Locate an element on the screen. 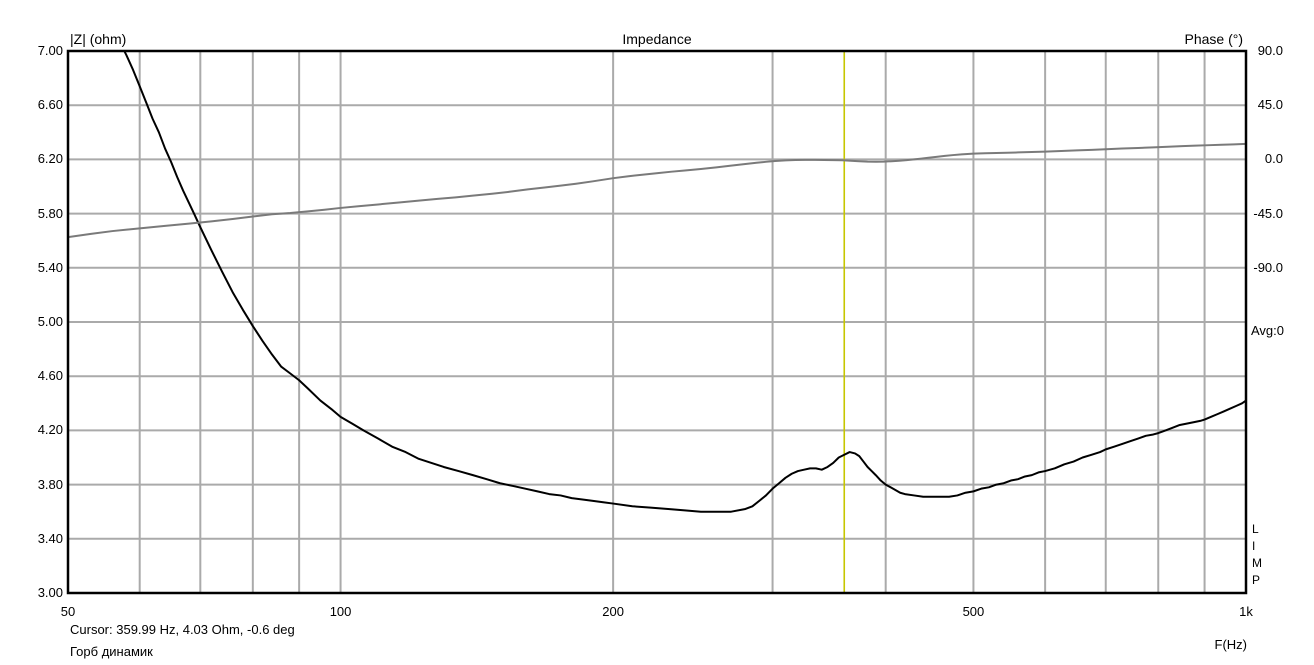 The height and width of the screenshot is (665, 1314). x-axis-tick-label: 100 is located at coordinates (340, 611).